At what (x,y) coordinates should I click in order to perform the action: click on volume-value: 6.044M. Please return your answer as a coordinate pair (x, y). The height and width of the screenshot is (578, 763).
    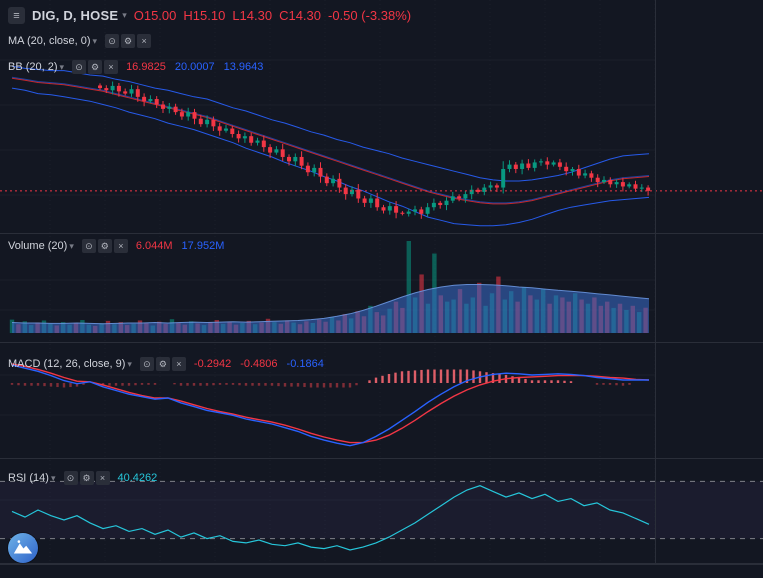
    Looking at the image, I should click on (154, 246).